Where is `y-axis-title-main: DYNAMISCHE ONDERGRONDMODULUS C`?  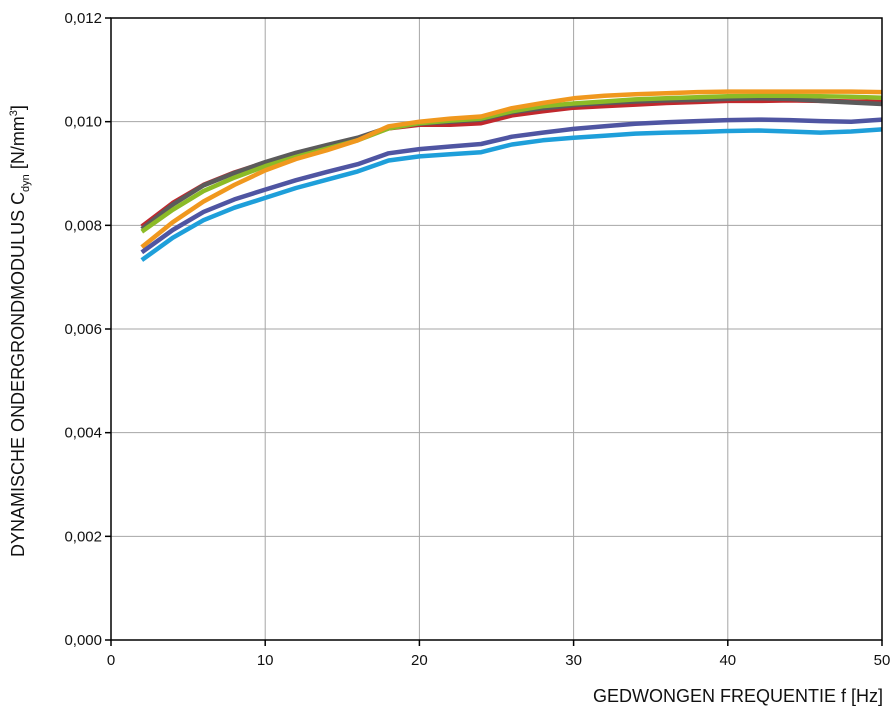
y-axis-title-main: DYNAMISCHE ONDERGRONDMODULUS C is located at coordinates (18, 374).